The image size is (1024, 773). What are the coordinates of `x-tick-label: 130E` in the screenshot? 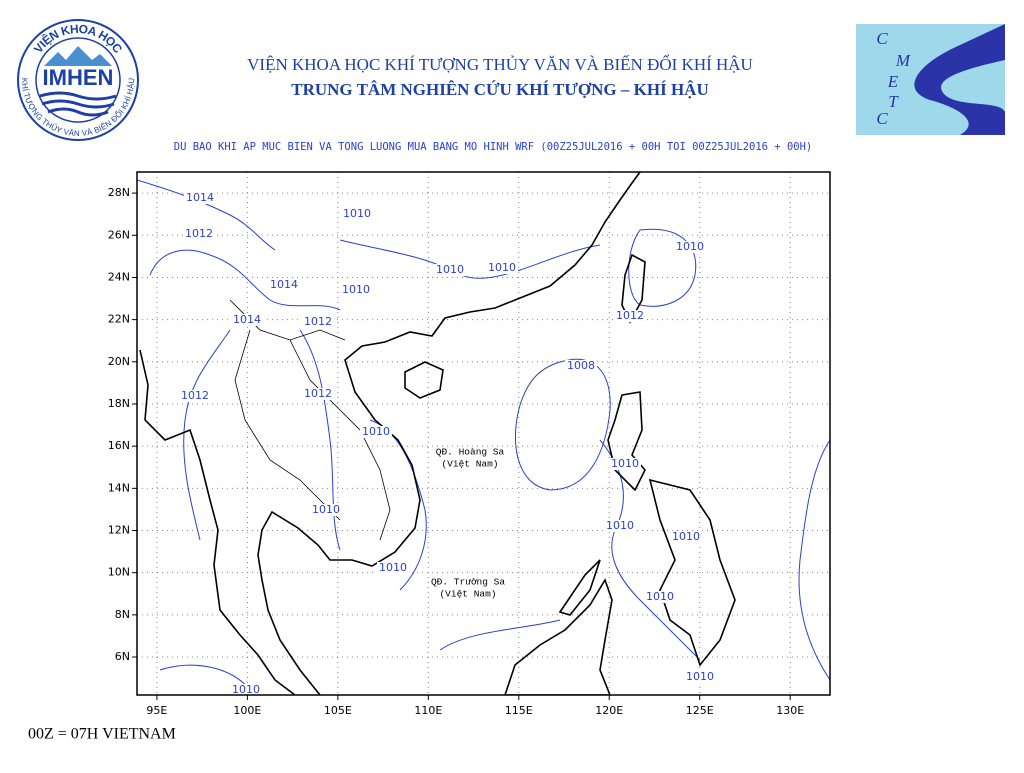 It's located at (790, 710).